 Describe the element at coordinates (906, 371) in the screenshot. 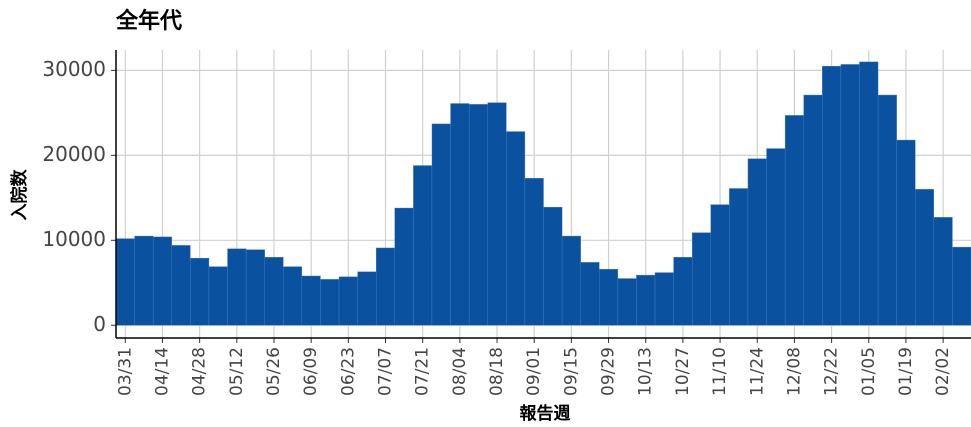

I see `x-tick-label: 01/19` at that location.